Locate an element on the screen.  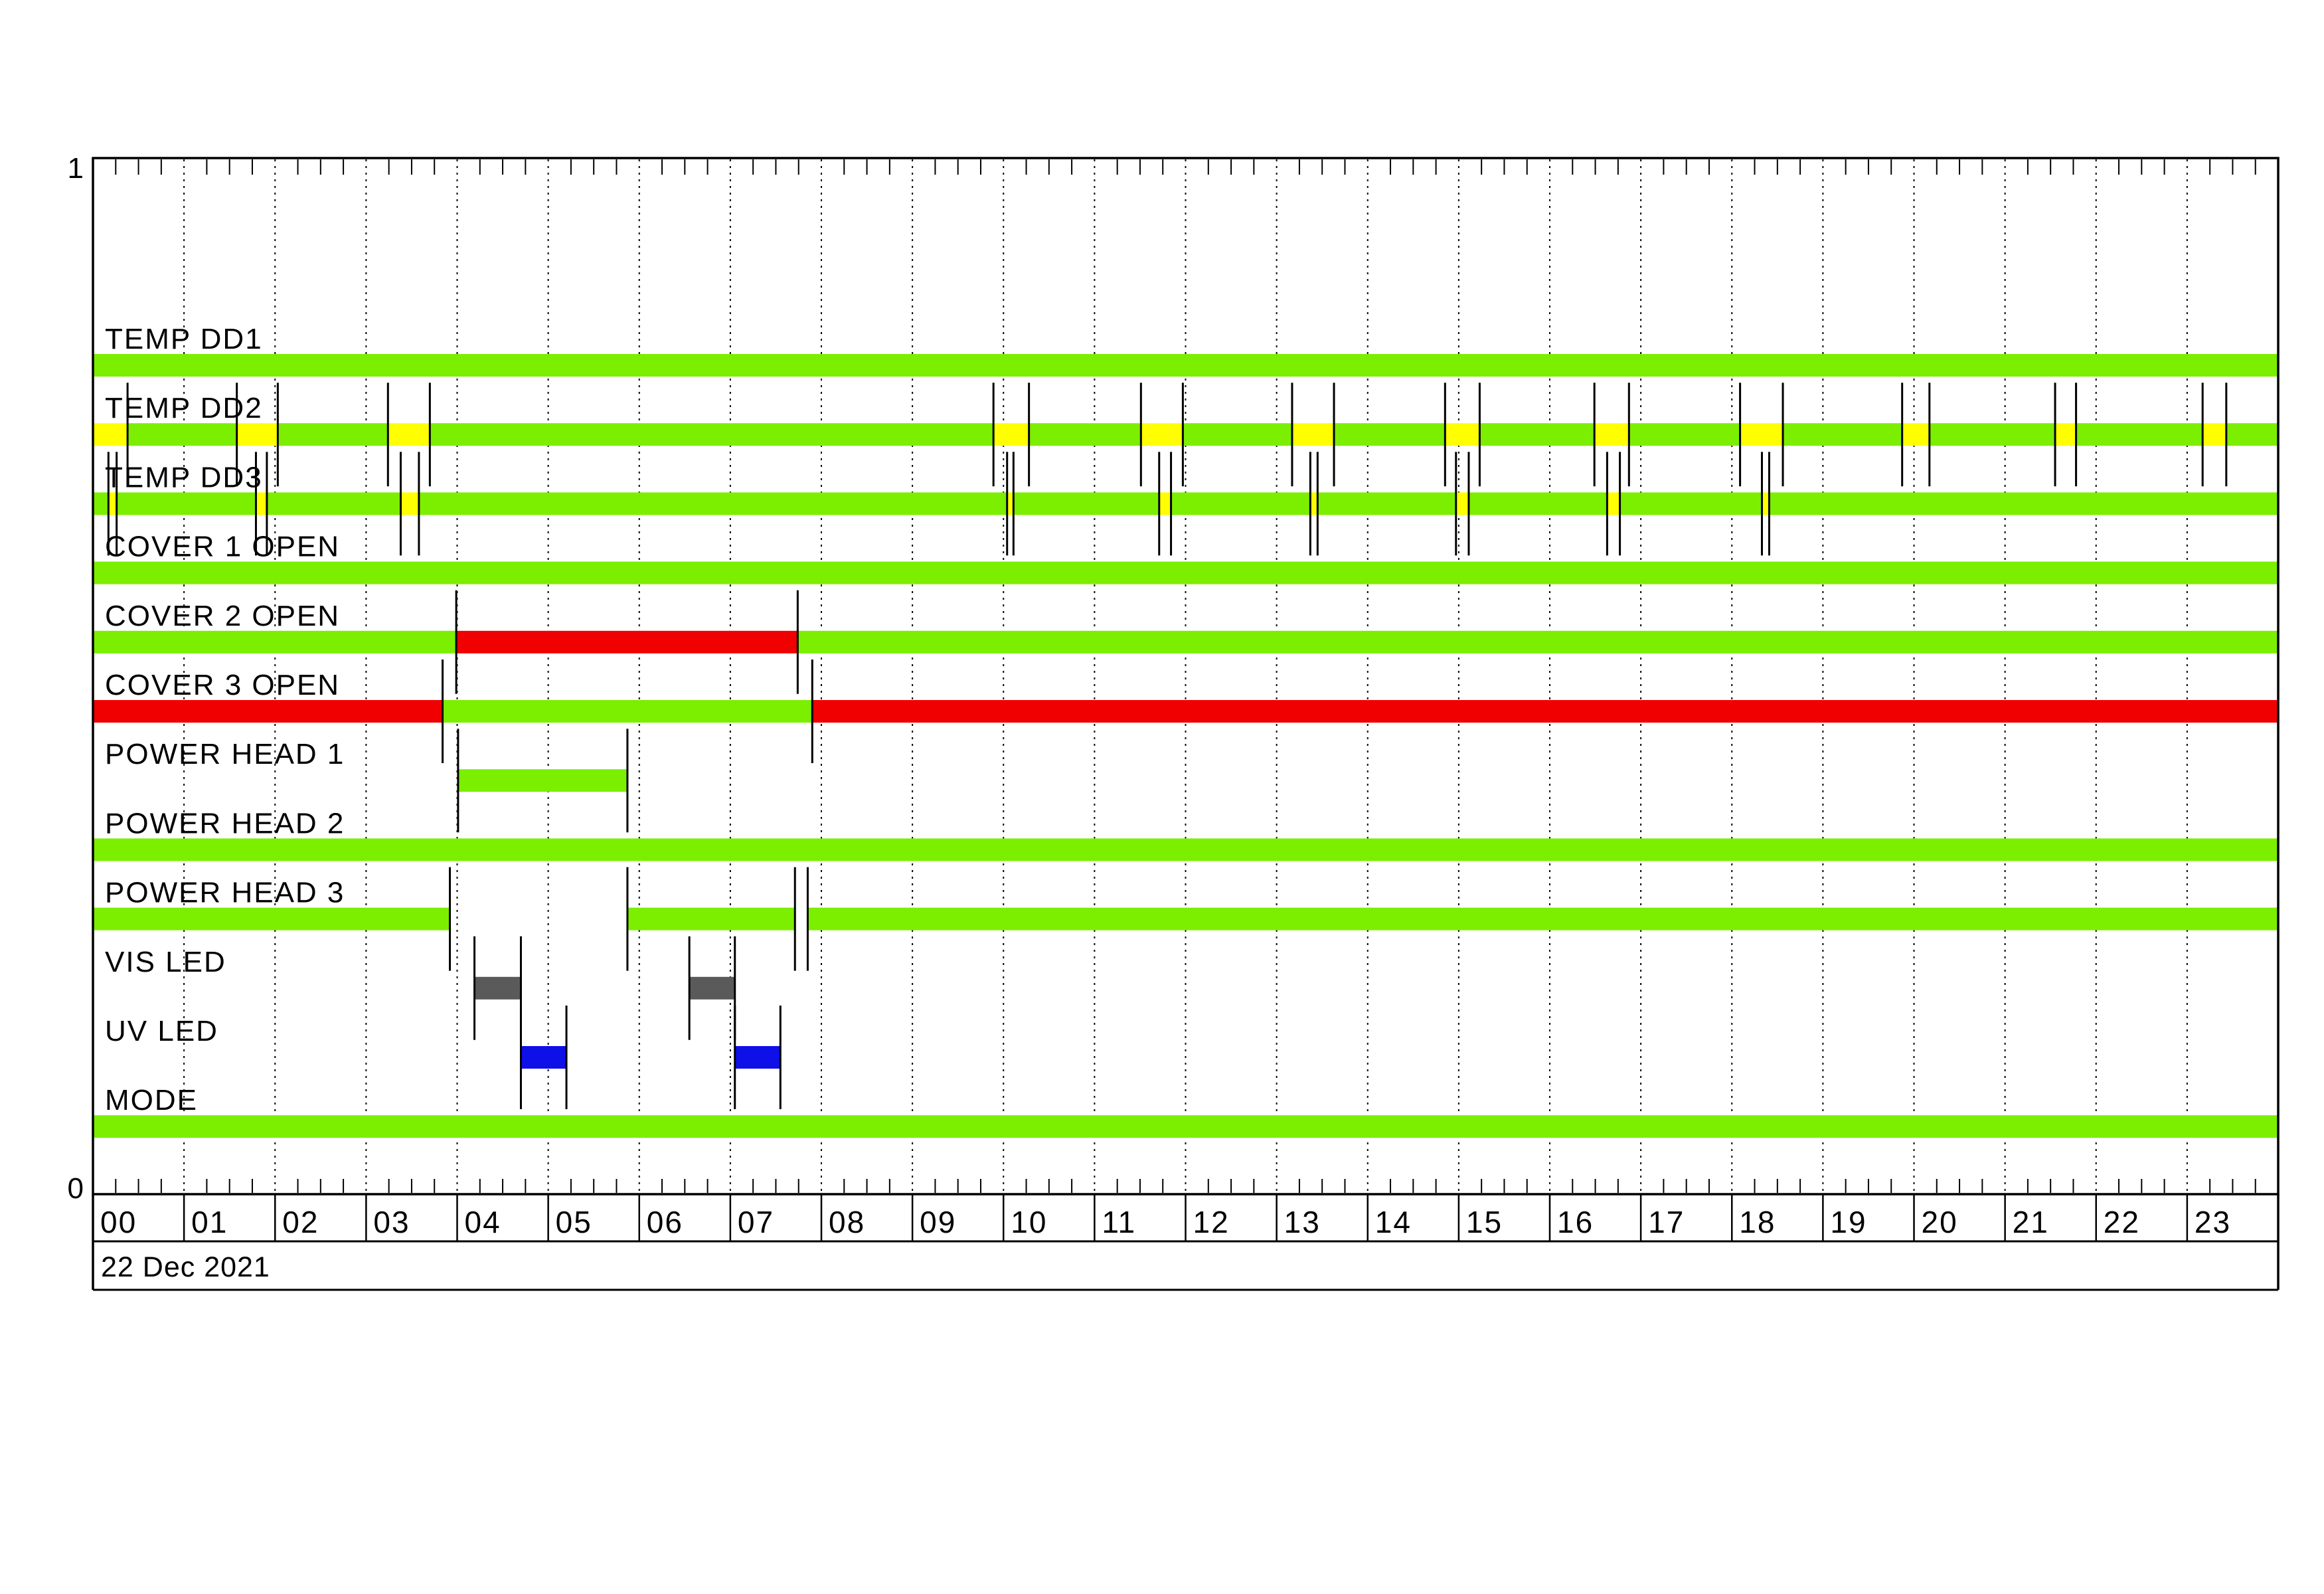
row-label: TEMP DD2 is located at coordinates (184, 408).